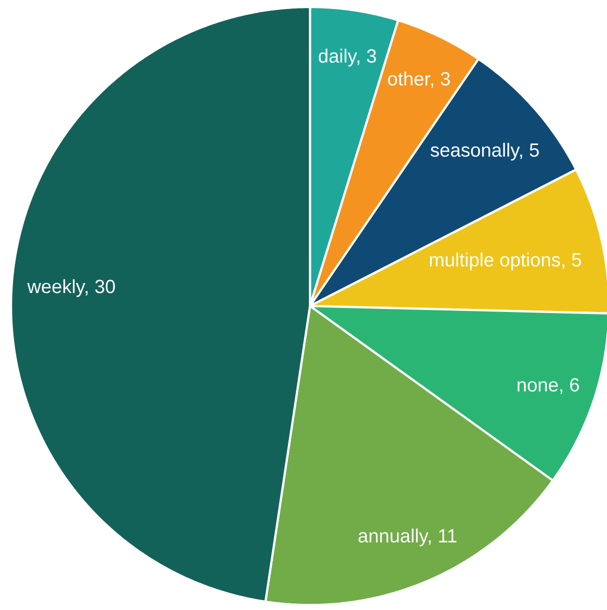 Image resolution: width=607 pixels, height=610 pixels. I want to click on slice-label: annually, 11, so click(407, 537).